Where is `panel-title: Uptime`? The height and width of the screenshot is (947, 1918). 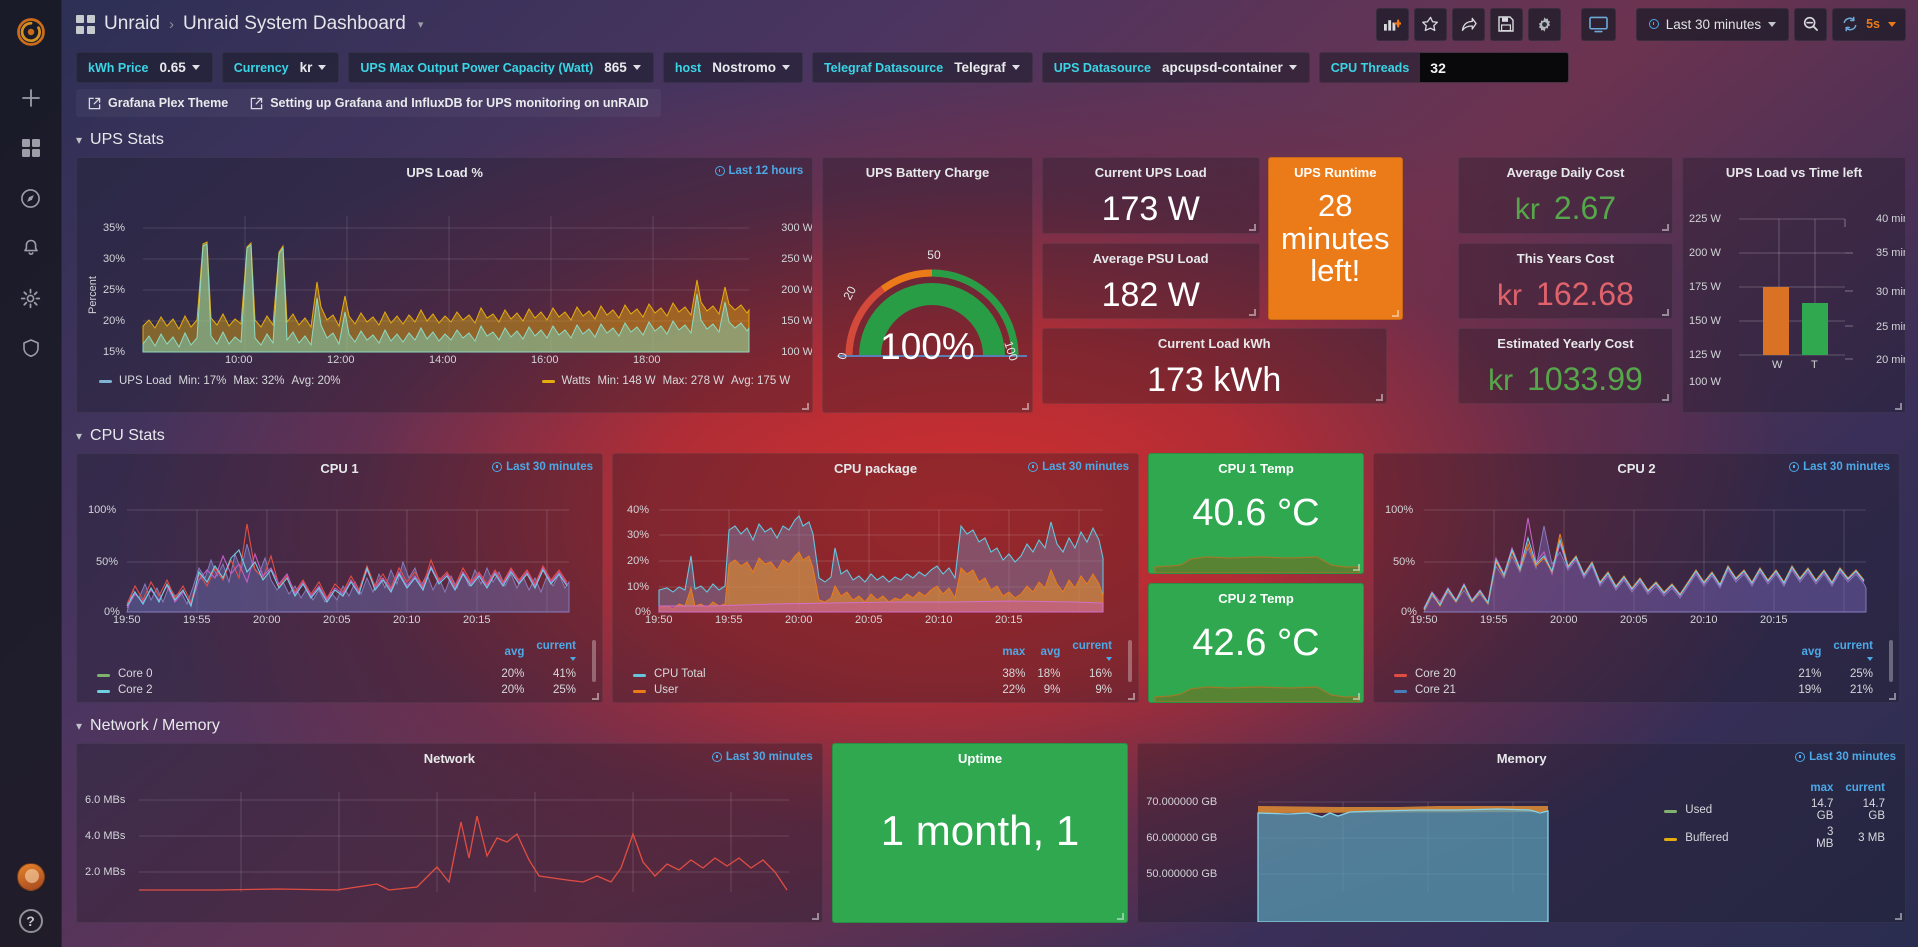 panel-title: Uptime is located at coordinates (980, 758).